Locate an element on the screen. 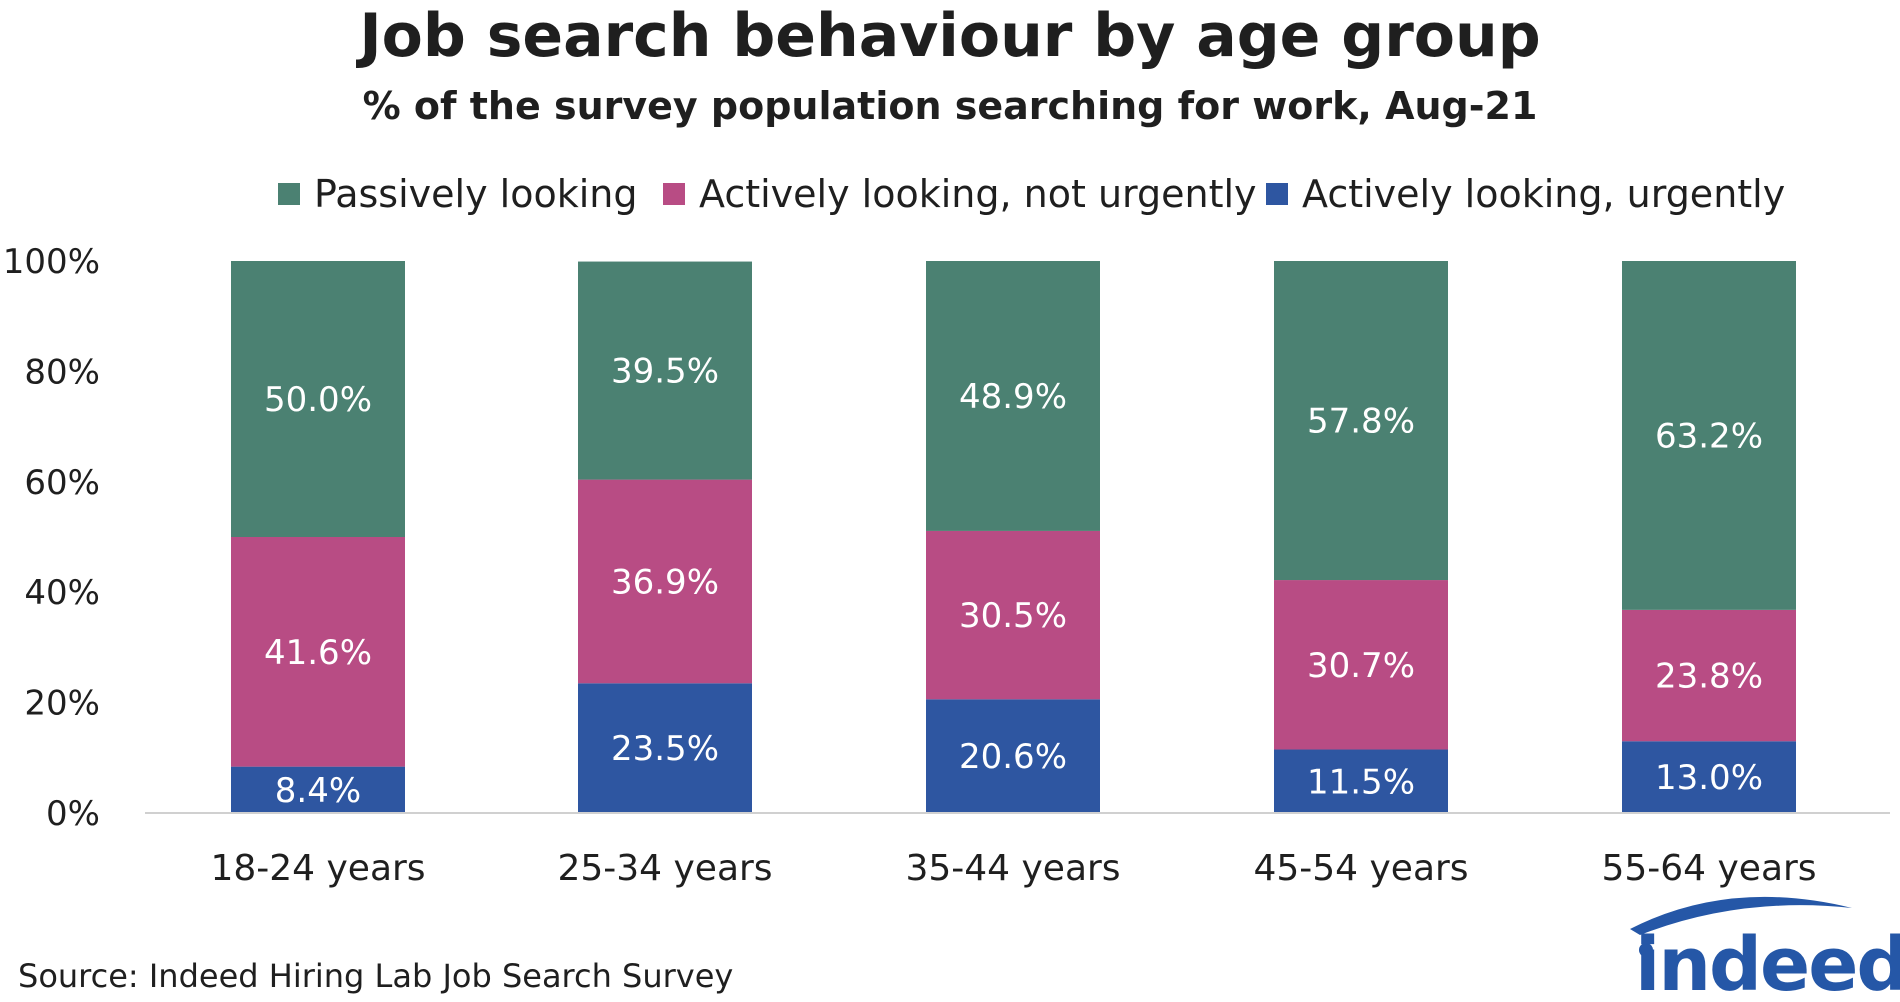  legend-label: Actively looking, urgently is located at coordinates (1543, 194).